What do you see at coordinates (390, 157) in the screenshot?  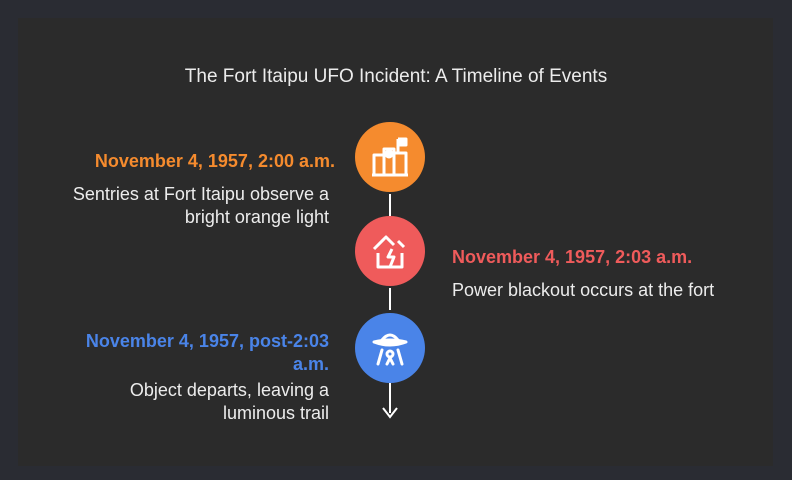 I see `fort-icon` at bounding box center [390, 157].